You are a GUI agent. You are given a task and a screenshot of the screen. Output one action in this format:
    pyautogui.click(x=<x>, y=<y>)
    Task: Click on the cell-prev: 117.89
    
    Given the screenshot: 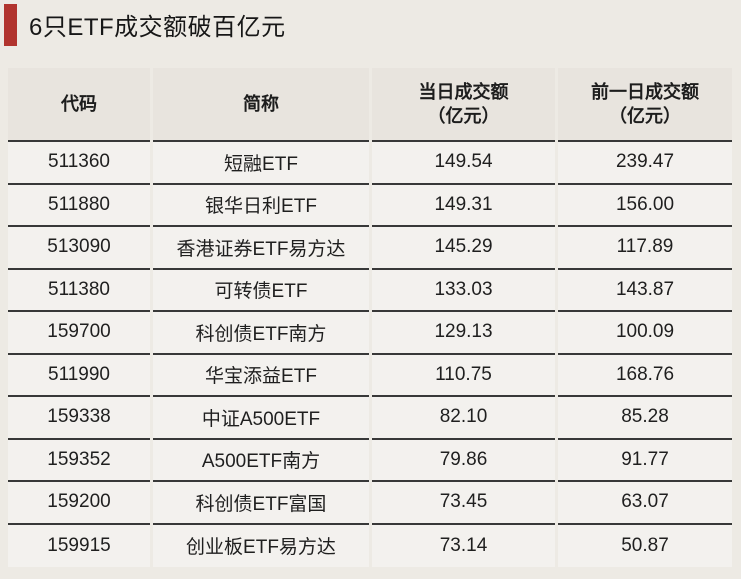 What is the action you would take?
    pyautogui.click(x=645, y=248)
    